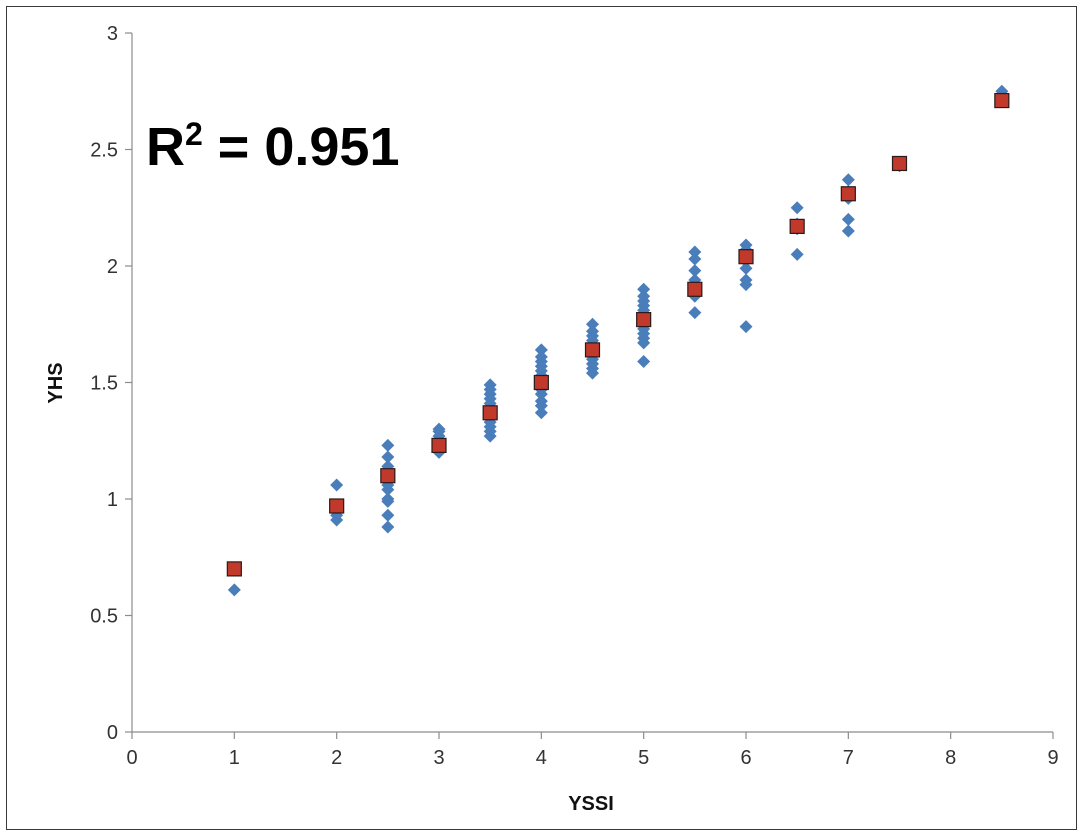 The width and height of the screenshot is (1083, 836). I want to click on x-axis-title: YSSI, so click(591, 804).